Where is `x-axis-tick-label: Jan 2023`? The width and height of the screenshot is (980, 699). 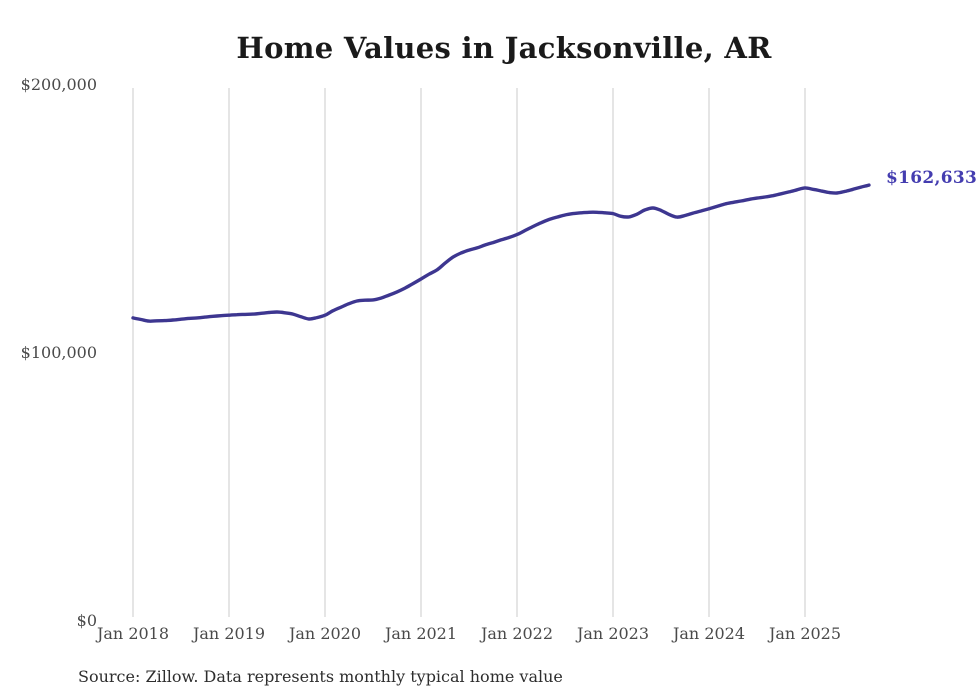
x-axis-tick-label: Jan 2023 is located at coordinates (613, 633).